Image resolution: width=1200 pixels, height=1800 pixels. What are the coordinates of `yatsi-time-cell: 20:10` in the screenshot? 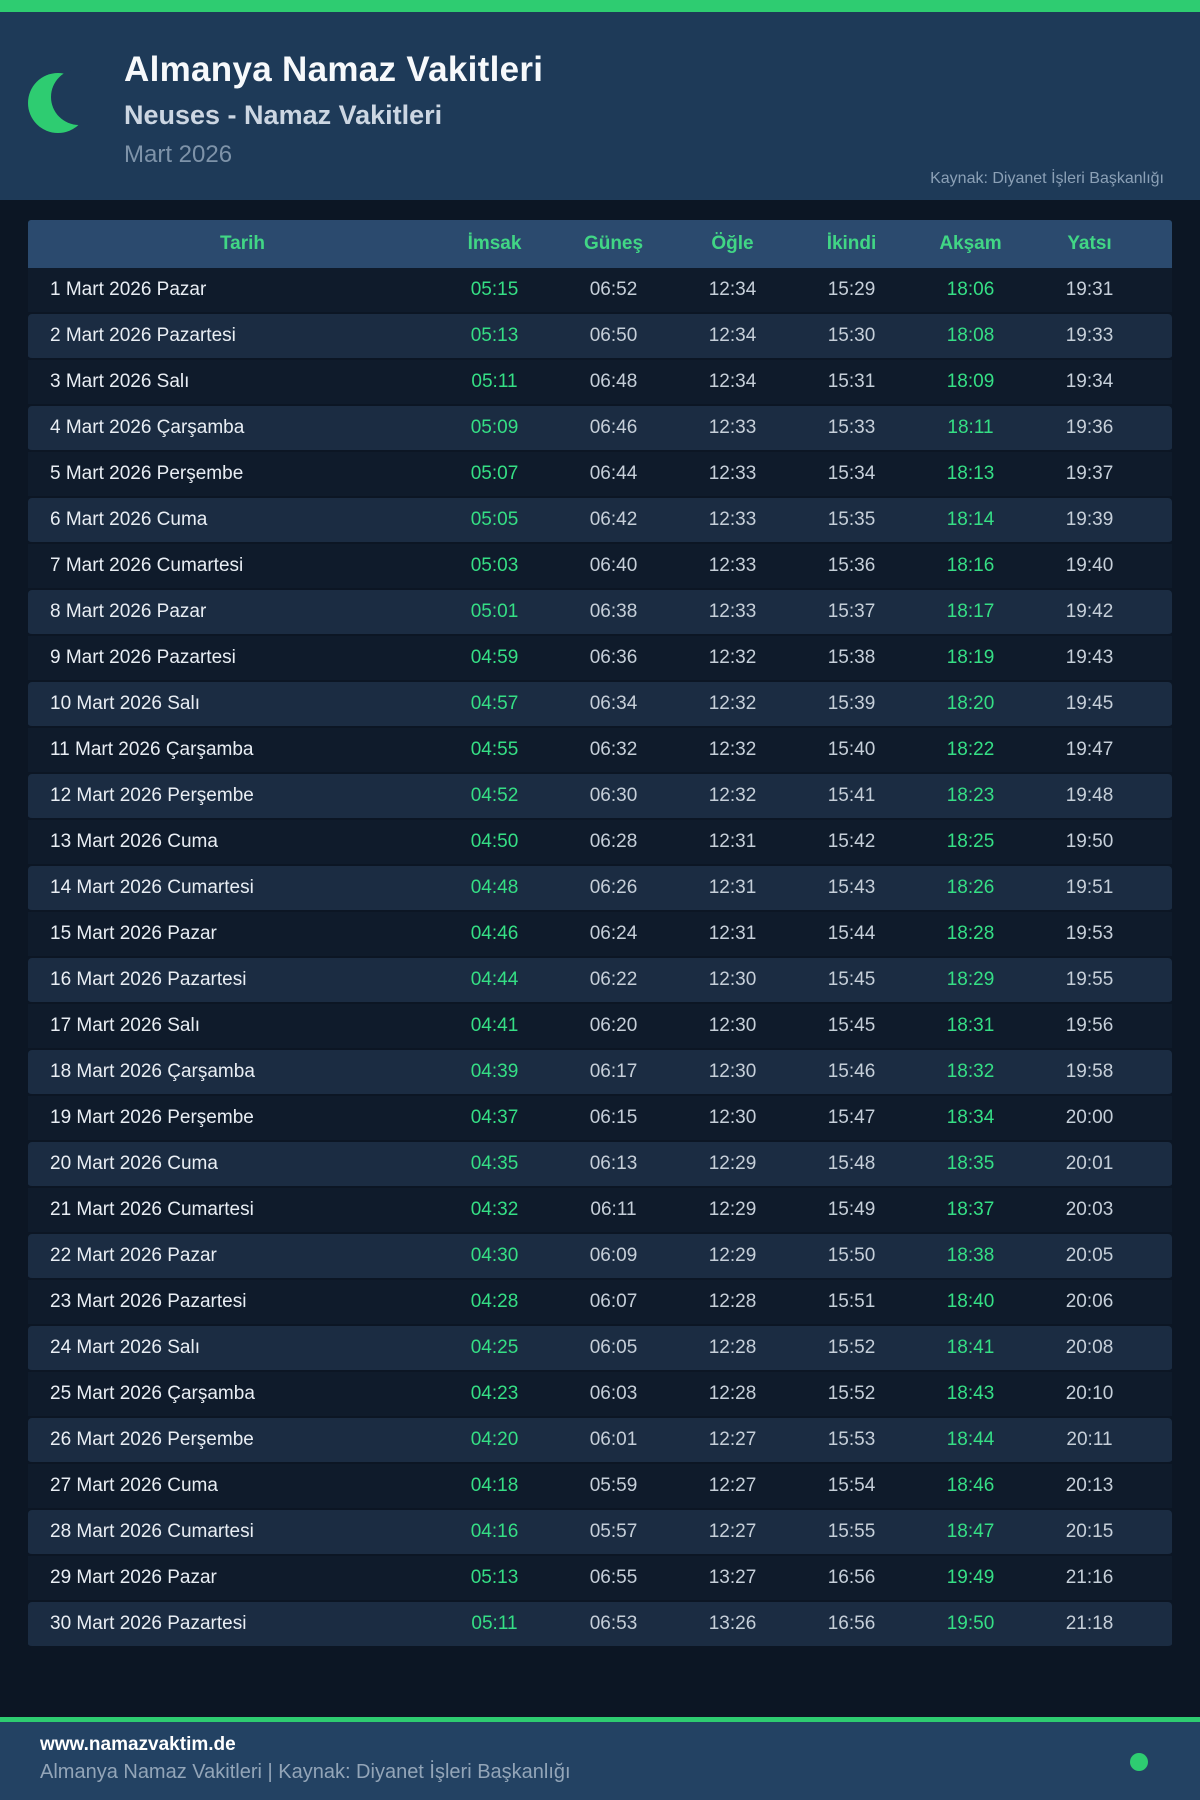 It's located at (1089, 1393).